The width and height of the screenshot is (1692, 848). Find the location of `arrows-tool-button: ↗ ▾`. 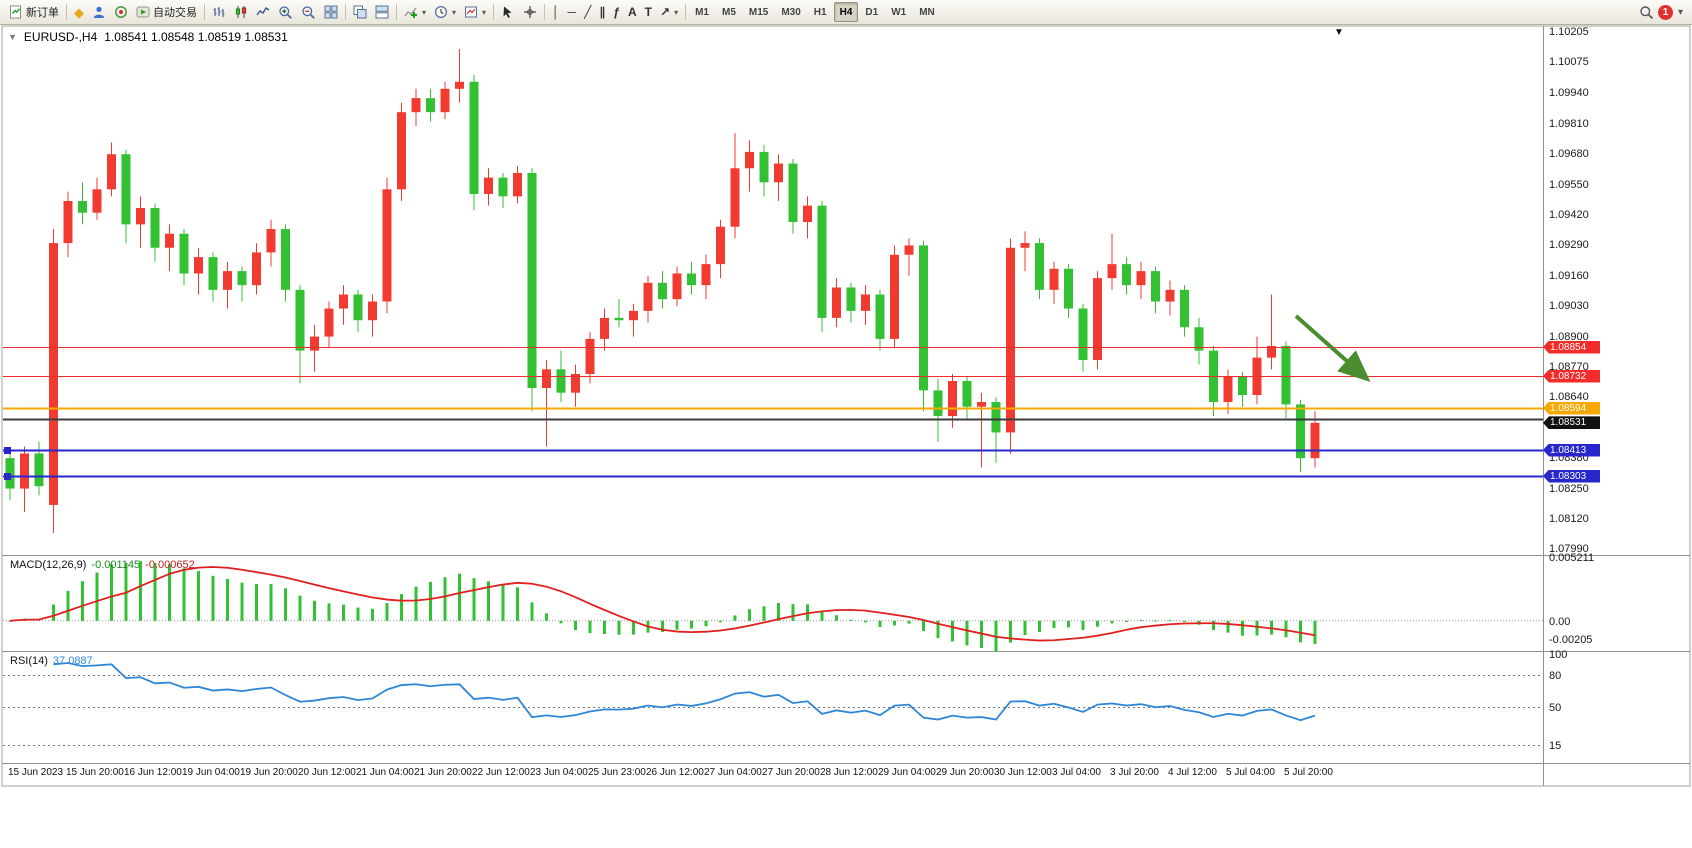

arrows-tool-button: ↗ ▾ is located at coordinates (669, 12).